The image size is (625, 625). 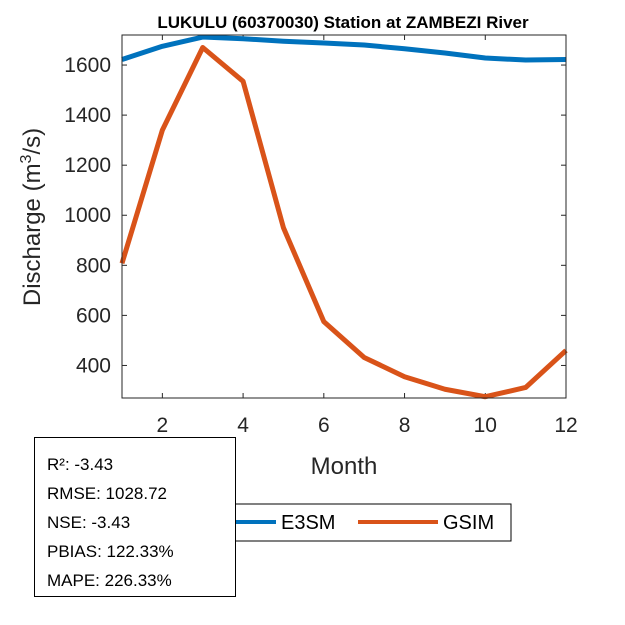 I want to click on series-line-e3sm, so click(x=344, y=48).